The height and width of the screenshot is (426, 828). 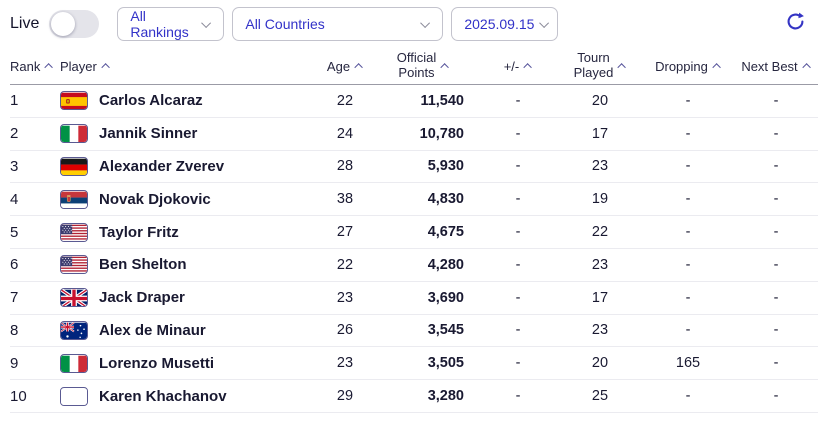 I want to click on player-name: Jannik Sinner, so click(x=148, y=134).